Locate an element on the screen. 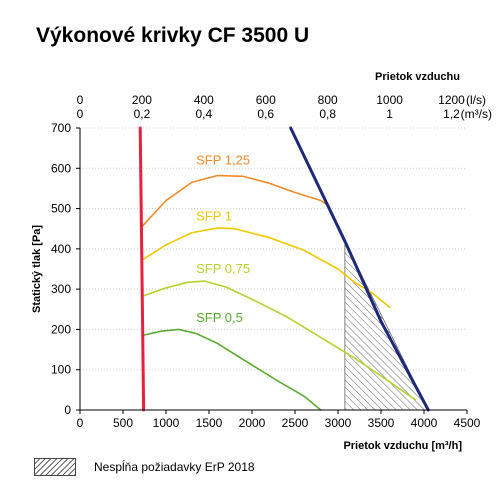 This screenshot has width=500, height=500. x-tick-label: 0 is located at coordinates (80, 423).